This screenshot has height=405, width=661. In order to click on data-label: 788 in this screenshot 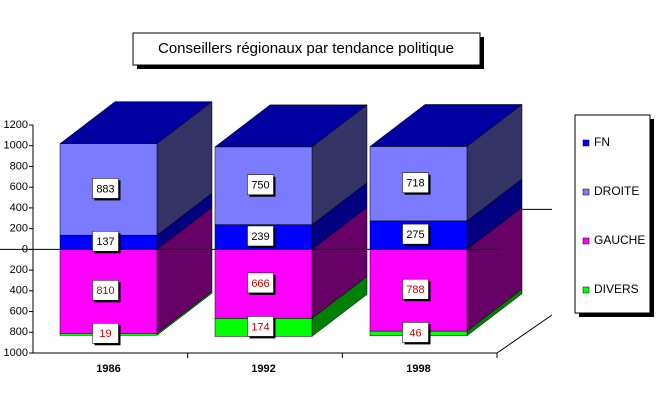, I will do `click(415, 290)`.